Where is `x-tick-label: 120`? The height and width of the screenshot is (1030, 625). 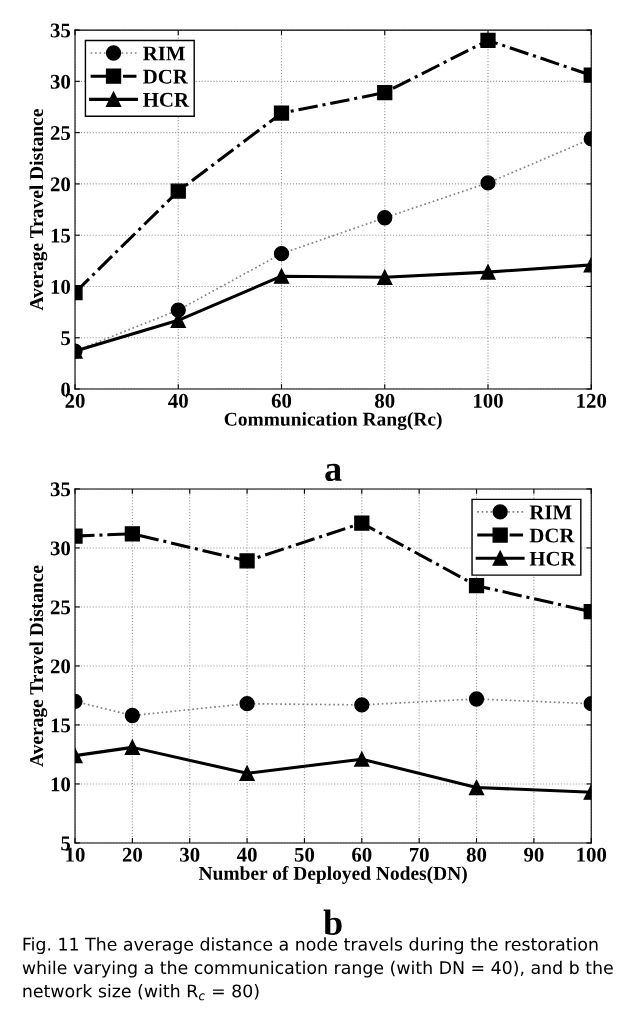
x-tick-label: 120 is located at coordinates (592, 400).